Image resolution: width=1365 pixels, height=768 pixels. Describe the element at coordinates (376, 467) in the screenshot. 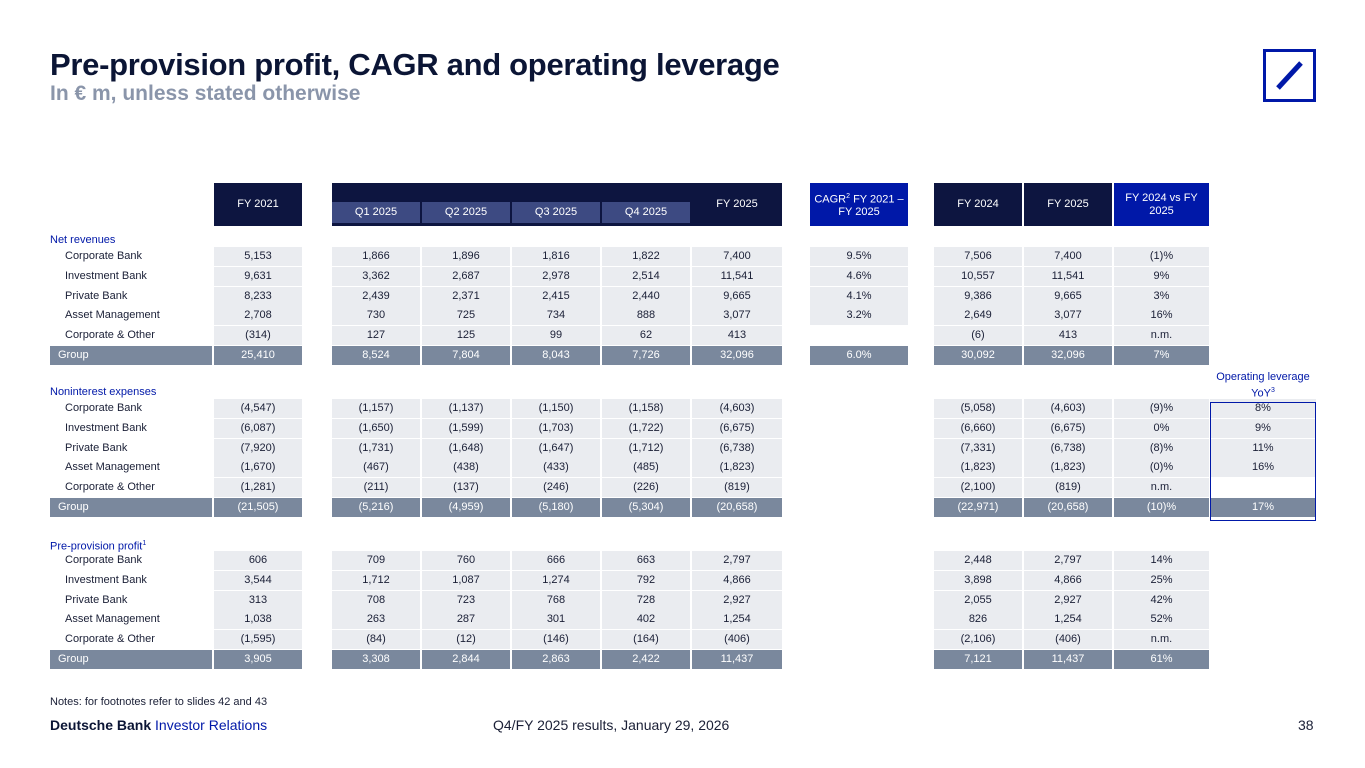

I see `table-cell: (467)` at that location.